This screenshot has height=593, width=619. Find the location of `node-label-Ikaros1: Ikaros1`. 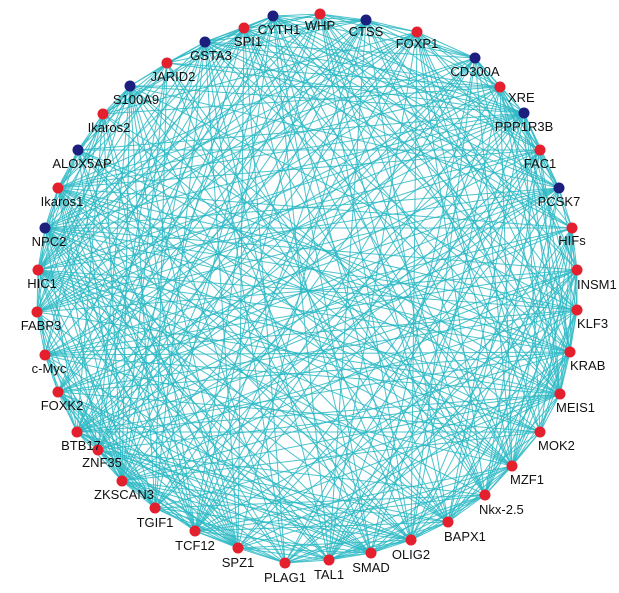

node-label-Ikaros1: Ikaros1 is located at coordinates (62, 201).